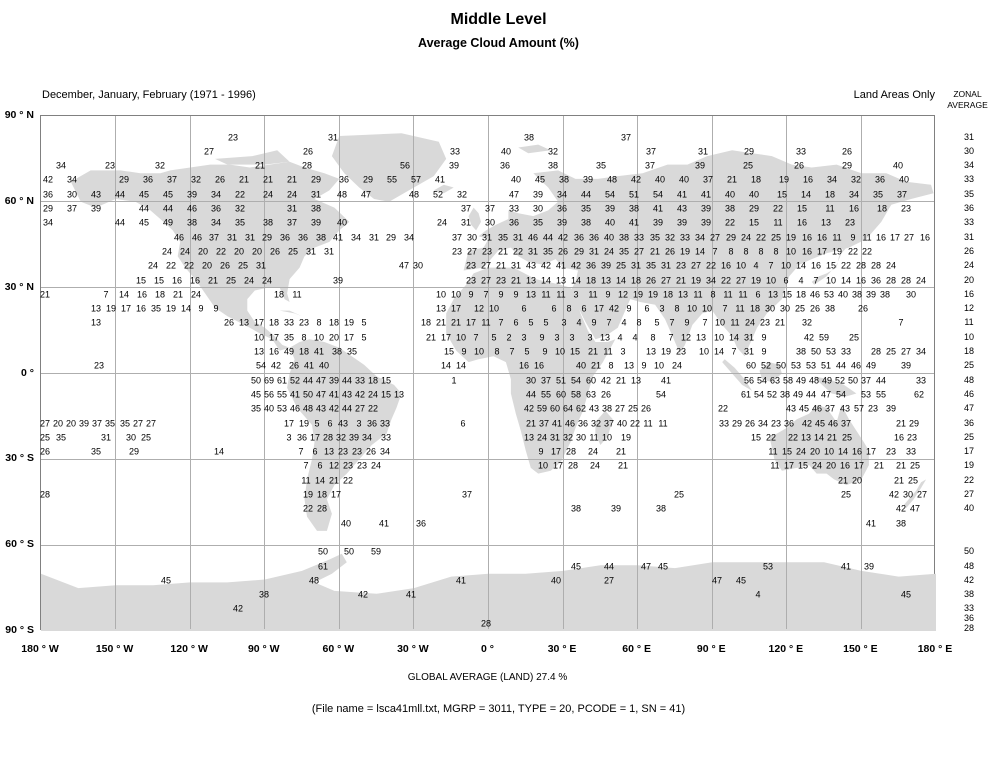 The image size is (997, 760). I want to click on grid-value: 47, so click(366, 194).